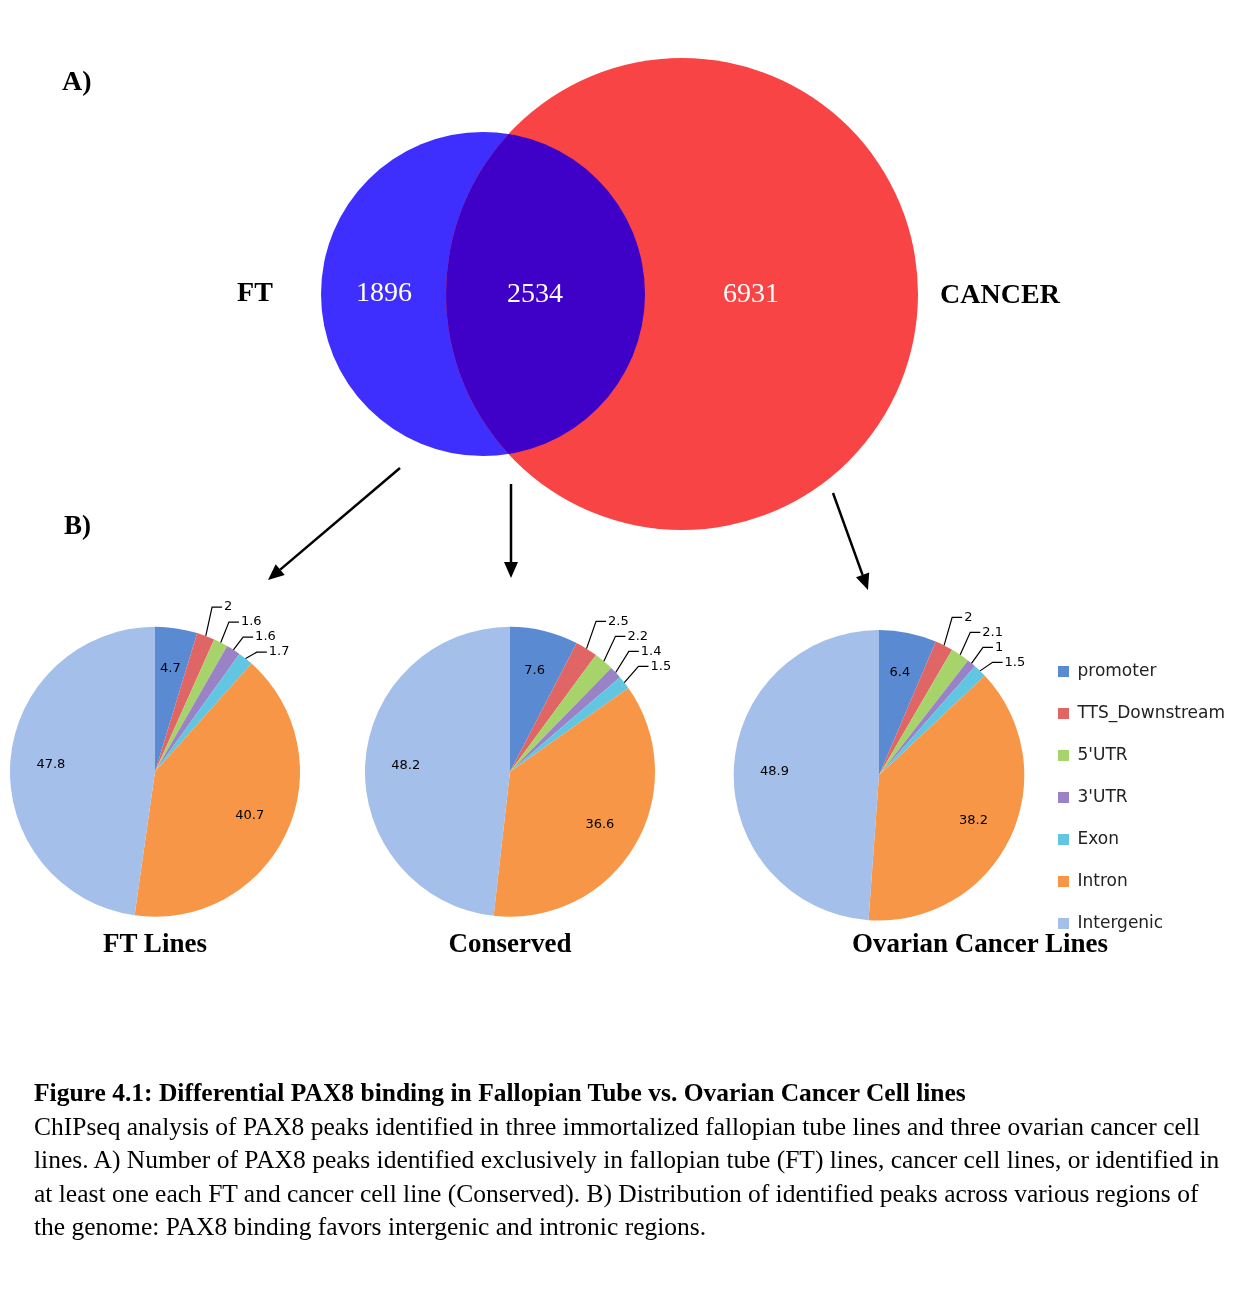 The width and height of the screenshot is (1253, 1298). Describe the element at coordinates (627, 1176) in the screenshot. I see `text: ChIPseq analysis of PAX8 peaks identified in three immortalized fallopian tube lines and three ovarian cancer cell lines. A) Number of PAX8 peaks identified exclusively in fallopian tube (FT) lines, cancer cell lines, or identified in at least one each FT and cancer cell line (Conserved). B) Distribution of identified peaks across various regions of the genome: PAX8 binding favors intergenic and intronic regions.` at that location.